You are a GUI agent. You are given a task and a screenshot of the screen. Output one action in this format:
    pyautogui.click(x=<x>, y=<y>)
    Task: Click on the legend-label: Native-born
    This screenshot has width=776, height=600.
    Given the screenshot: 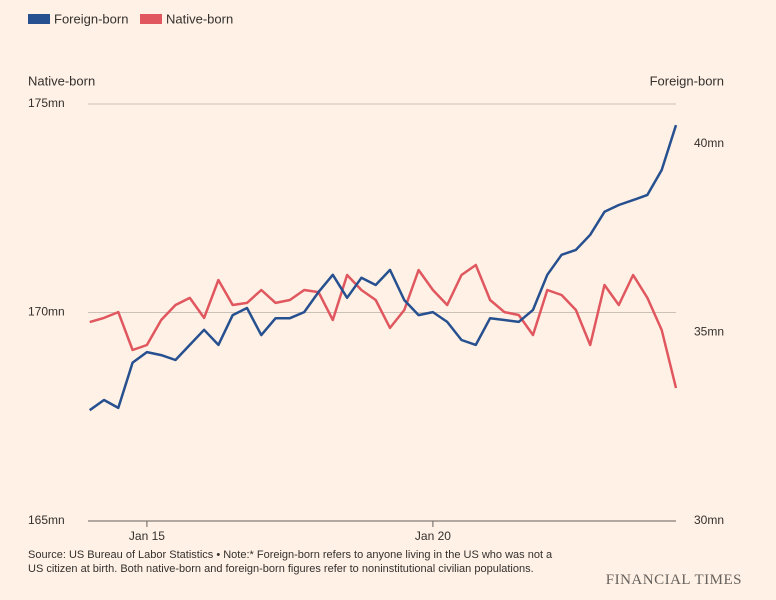 What is the action you would take?
    pyautogui.click(x=199, y=18)
    